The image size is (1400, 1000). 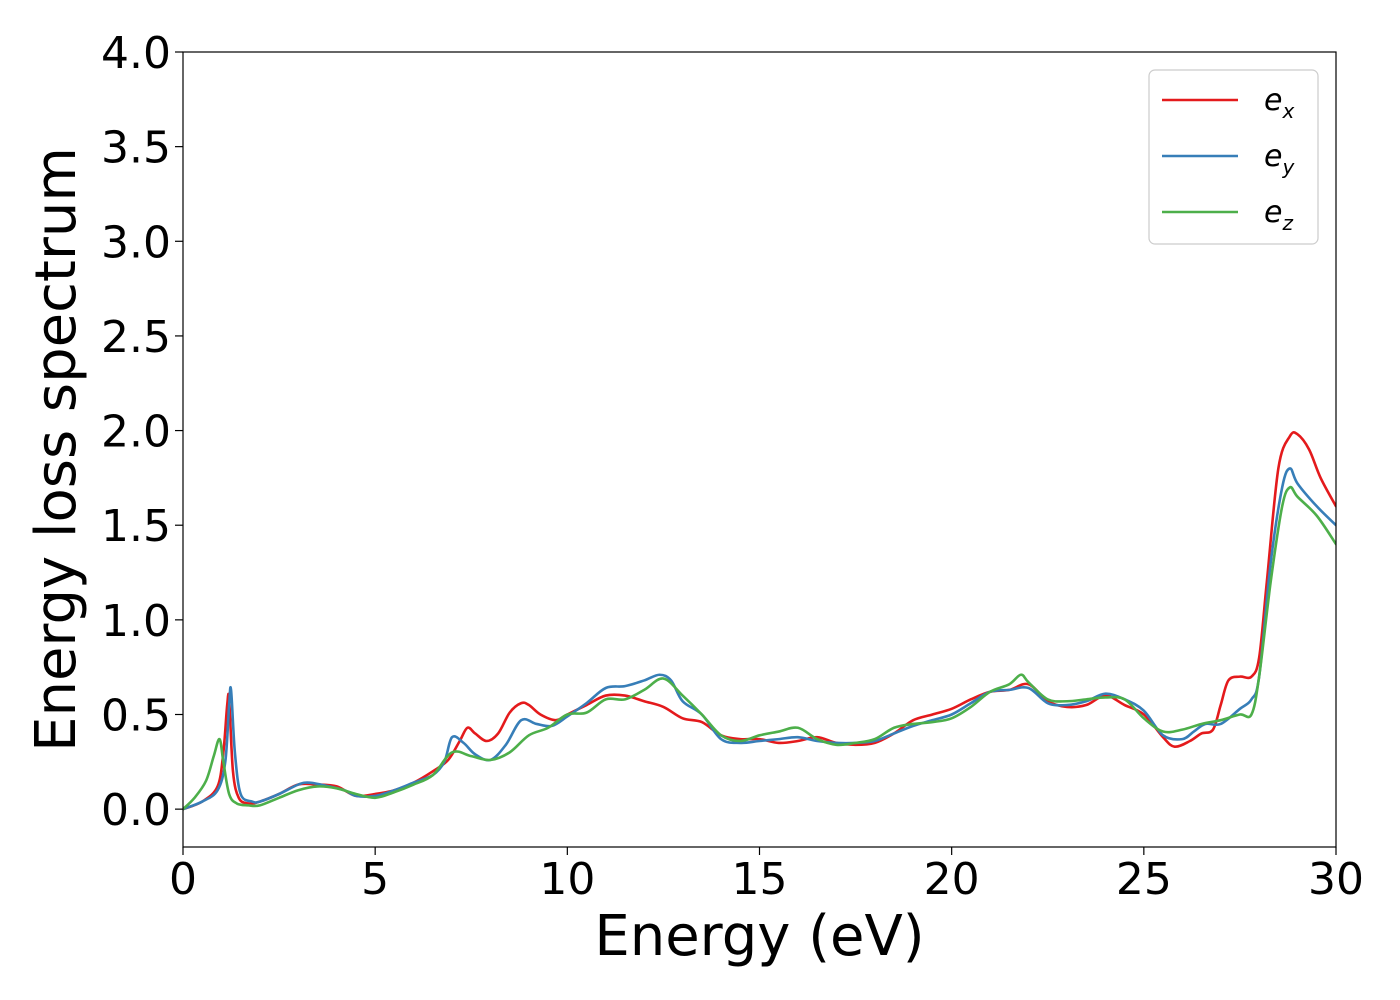 What do you see at coordinates (183, 879) in the screenshot?
I see `x-tick-label: 0` at bounding box center [183, 879].